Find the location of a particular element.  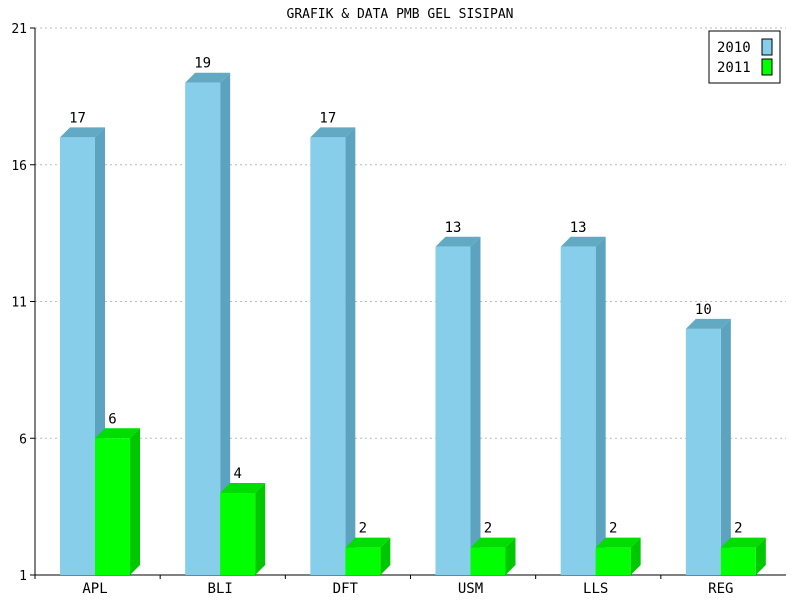

x-tick-label: DFT is located at coordinates (346, 589).